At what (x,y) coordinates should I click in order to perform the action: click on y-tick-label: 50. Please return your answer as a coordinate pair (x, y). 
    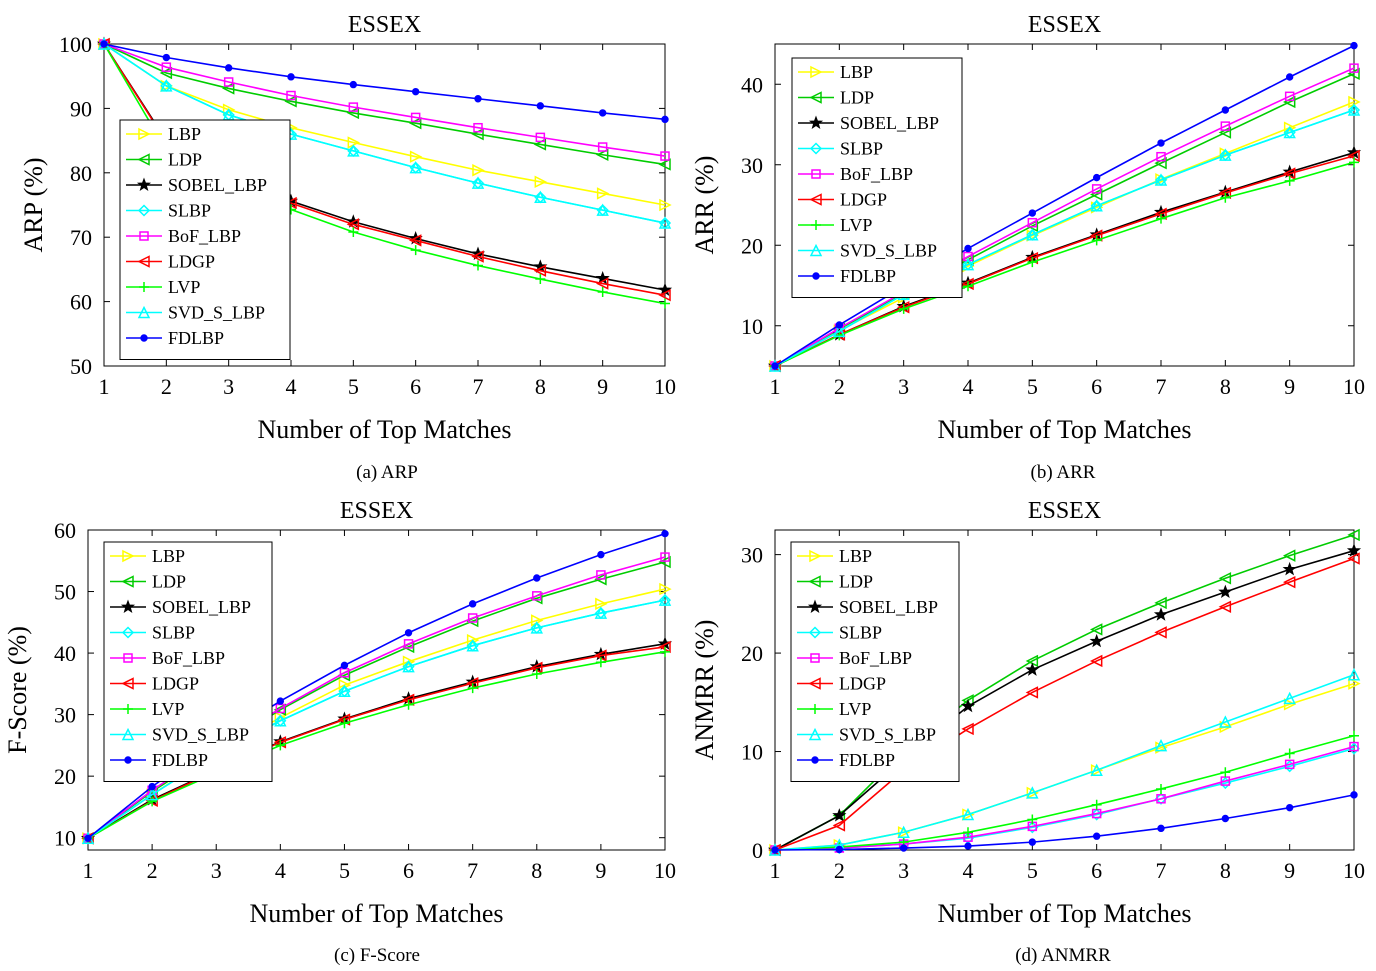
    Looking at the image, I should click on (81, 366).